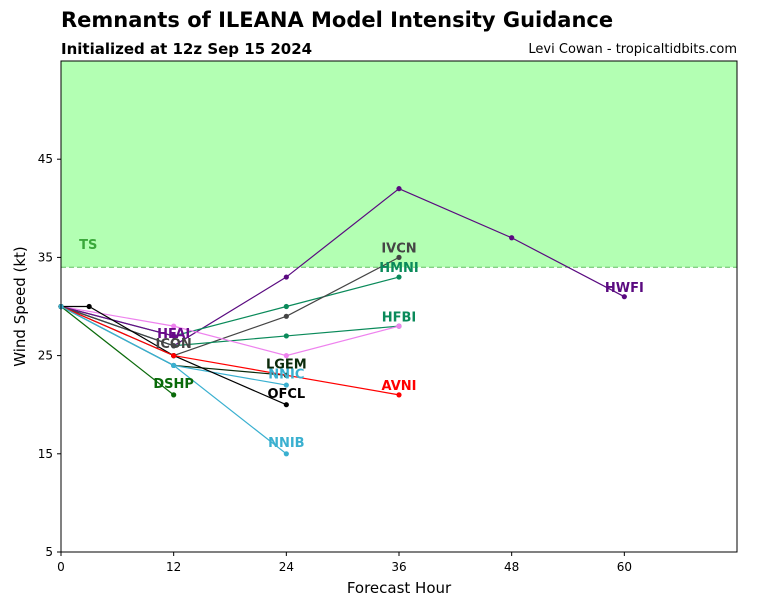  What do you see at coordinates (45, 356) in the screenshot?
I see `y-tick-label: 25` at bounding box center [45, 356].